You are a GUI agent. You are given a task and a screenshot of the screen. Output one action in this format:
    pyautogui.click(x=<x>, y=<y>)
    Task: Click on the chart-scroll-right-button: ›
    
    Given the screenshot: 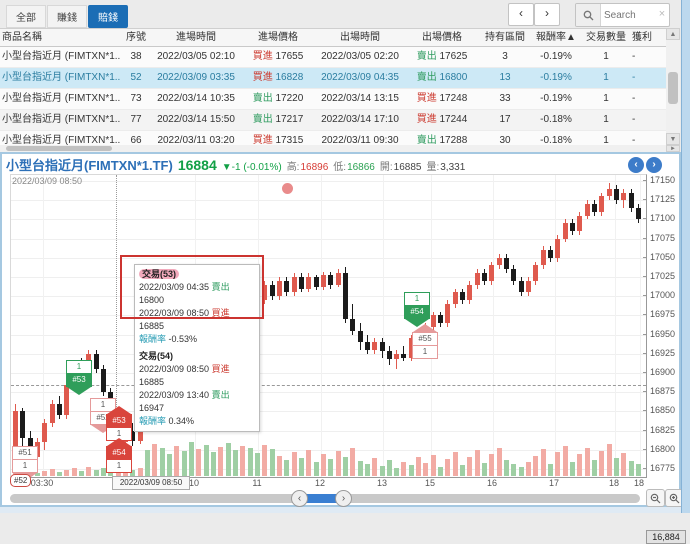 What is the action you would take?
    pyautogui.click(x=343, y=498)
    